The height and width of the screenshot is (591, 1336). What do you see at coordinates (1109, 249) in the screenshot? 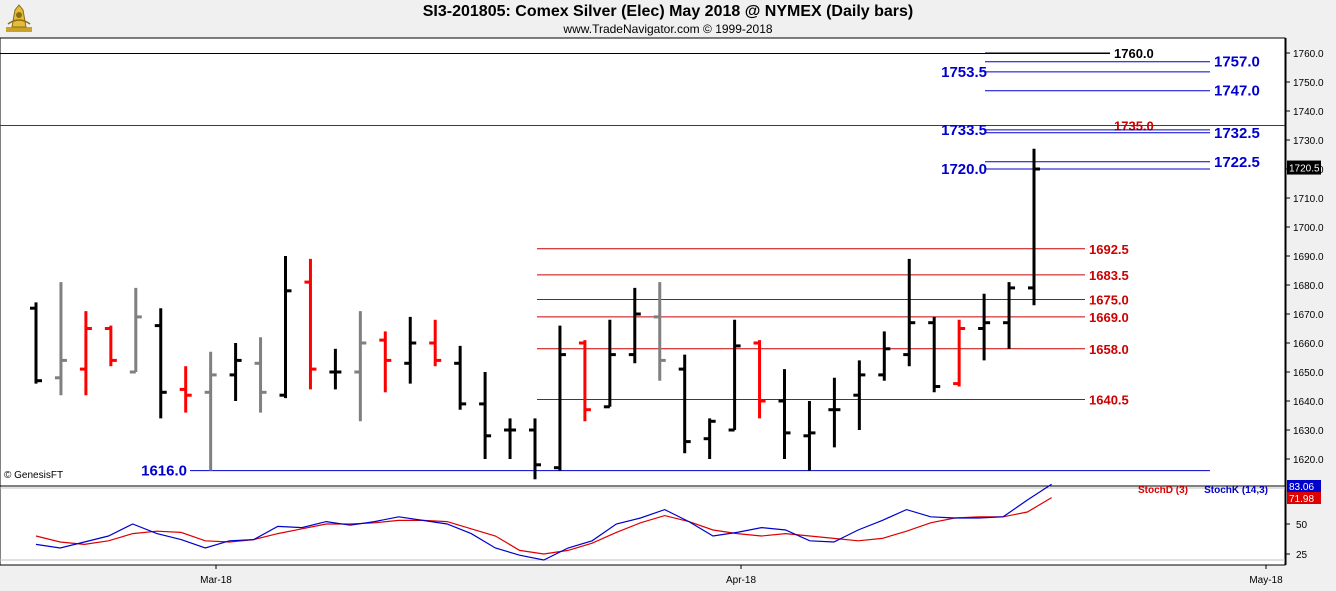
I see `level-label-1692-5: 1692.5` at bounding box center [1109, 249].